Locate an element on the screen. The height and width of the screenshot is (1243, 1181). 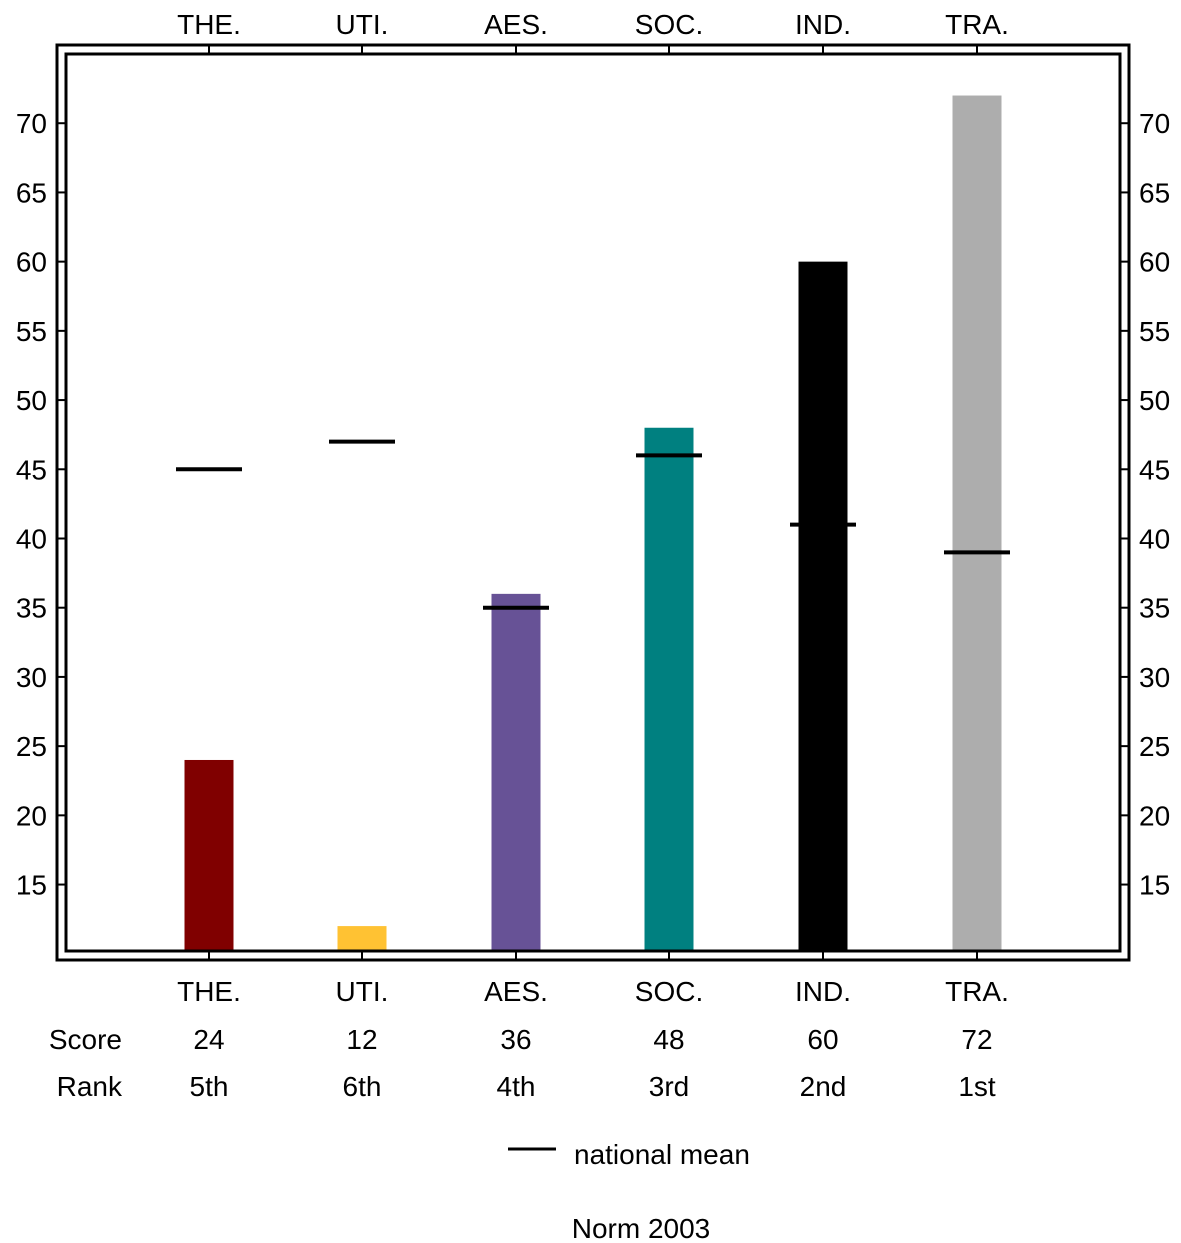
top-x-tick-label: AES. is located at coordinates (516, 24).